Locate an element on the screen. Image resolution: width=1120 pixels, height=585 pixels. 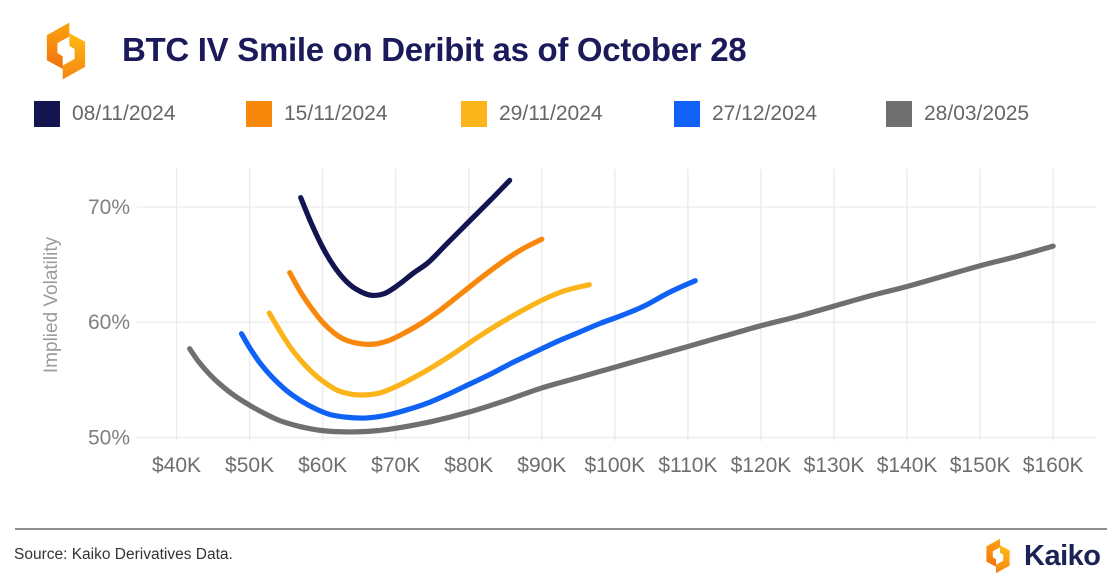
x-tick-label: $110K is located at coordinates (687, 465).